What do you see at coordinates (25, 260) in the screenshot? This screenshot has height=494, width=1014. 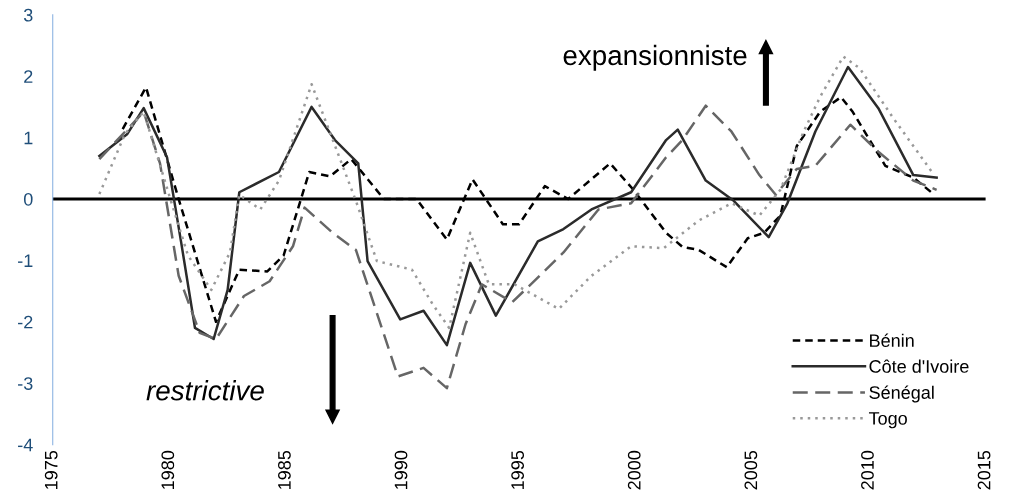 I see `y-tick-label: -1` at bounding box center [25, 260].